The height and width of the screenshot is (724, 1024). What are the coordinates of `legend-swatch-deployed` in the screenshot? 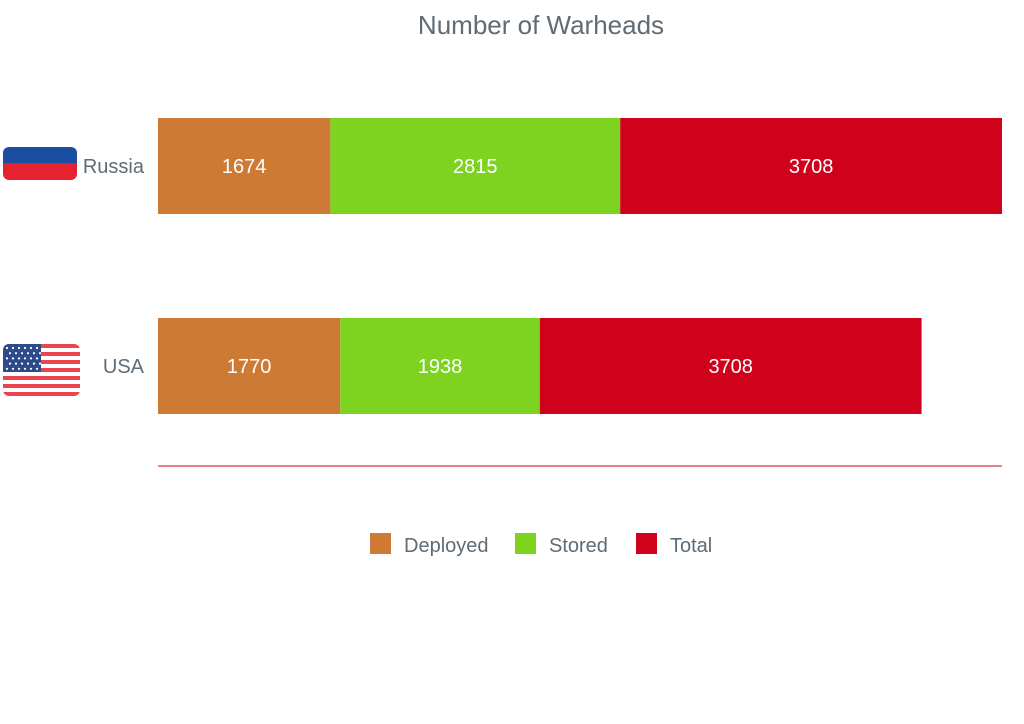 It's located at (380, 543).